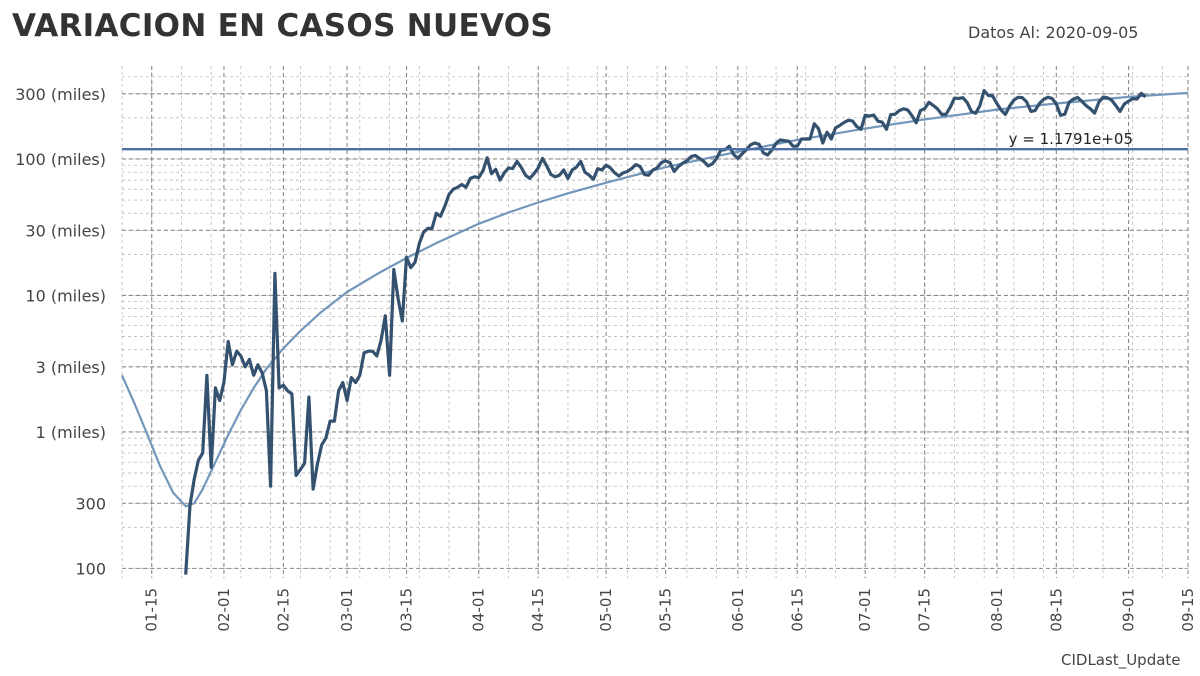  Describe the element at coordinates (65, 295) in the screenshot. I see `y-tick-label: 10 (miles)` at that location.